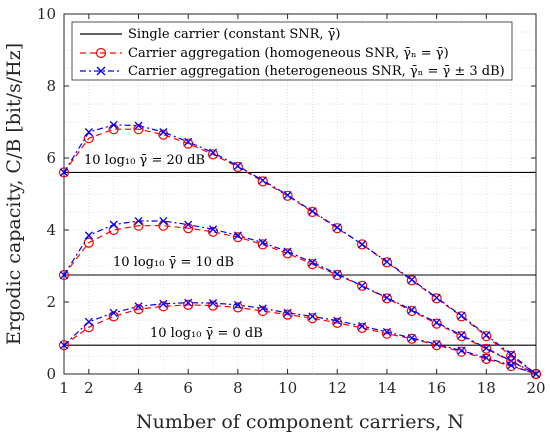  What do you see at coordinates (486, 388) in the screenshot?
I see `x-tick-label: 18` at bounding box center [486, 388].